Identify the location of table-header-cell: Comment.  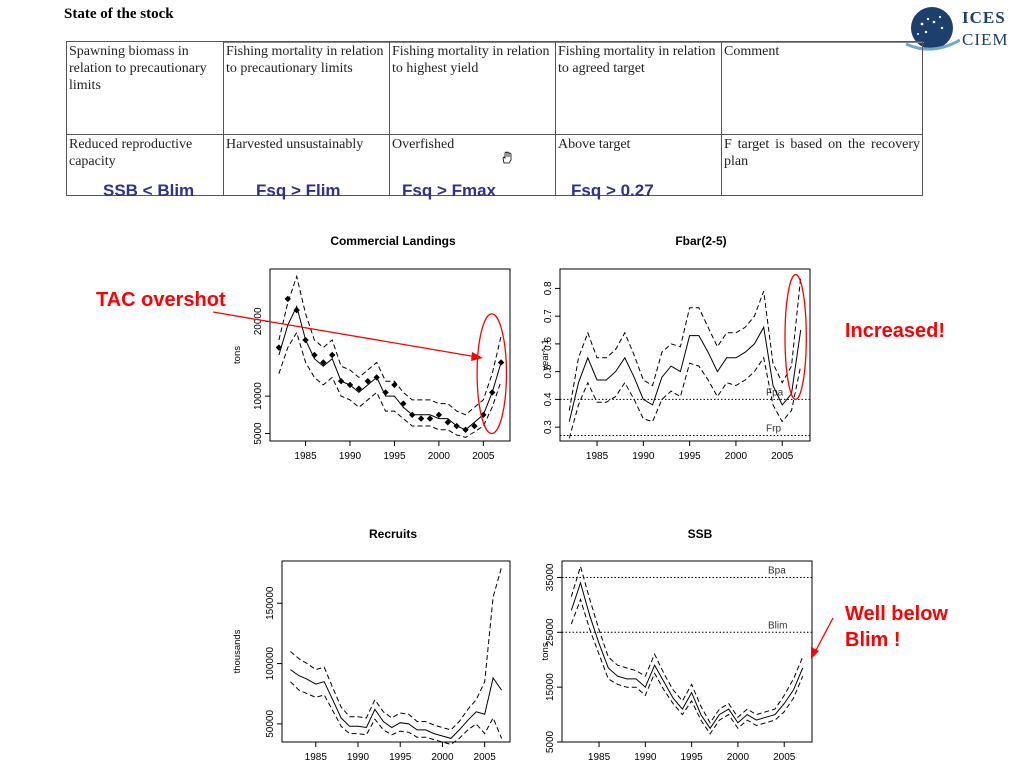
(822, 88).